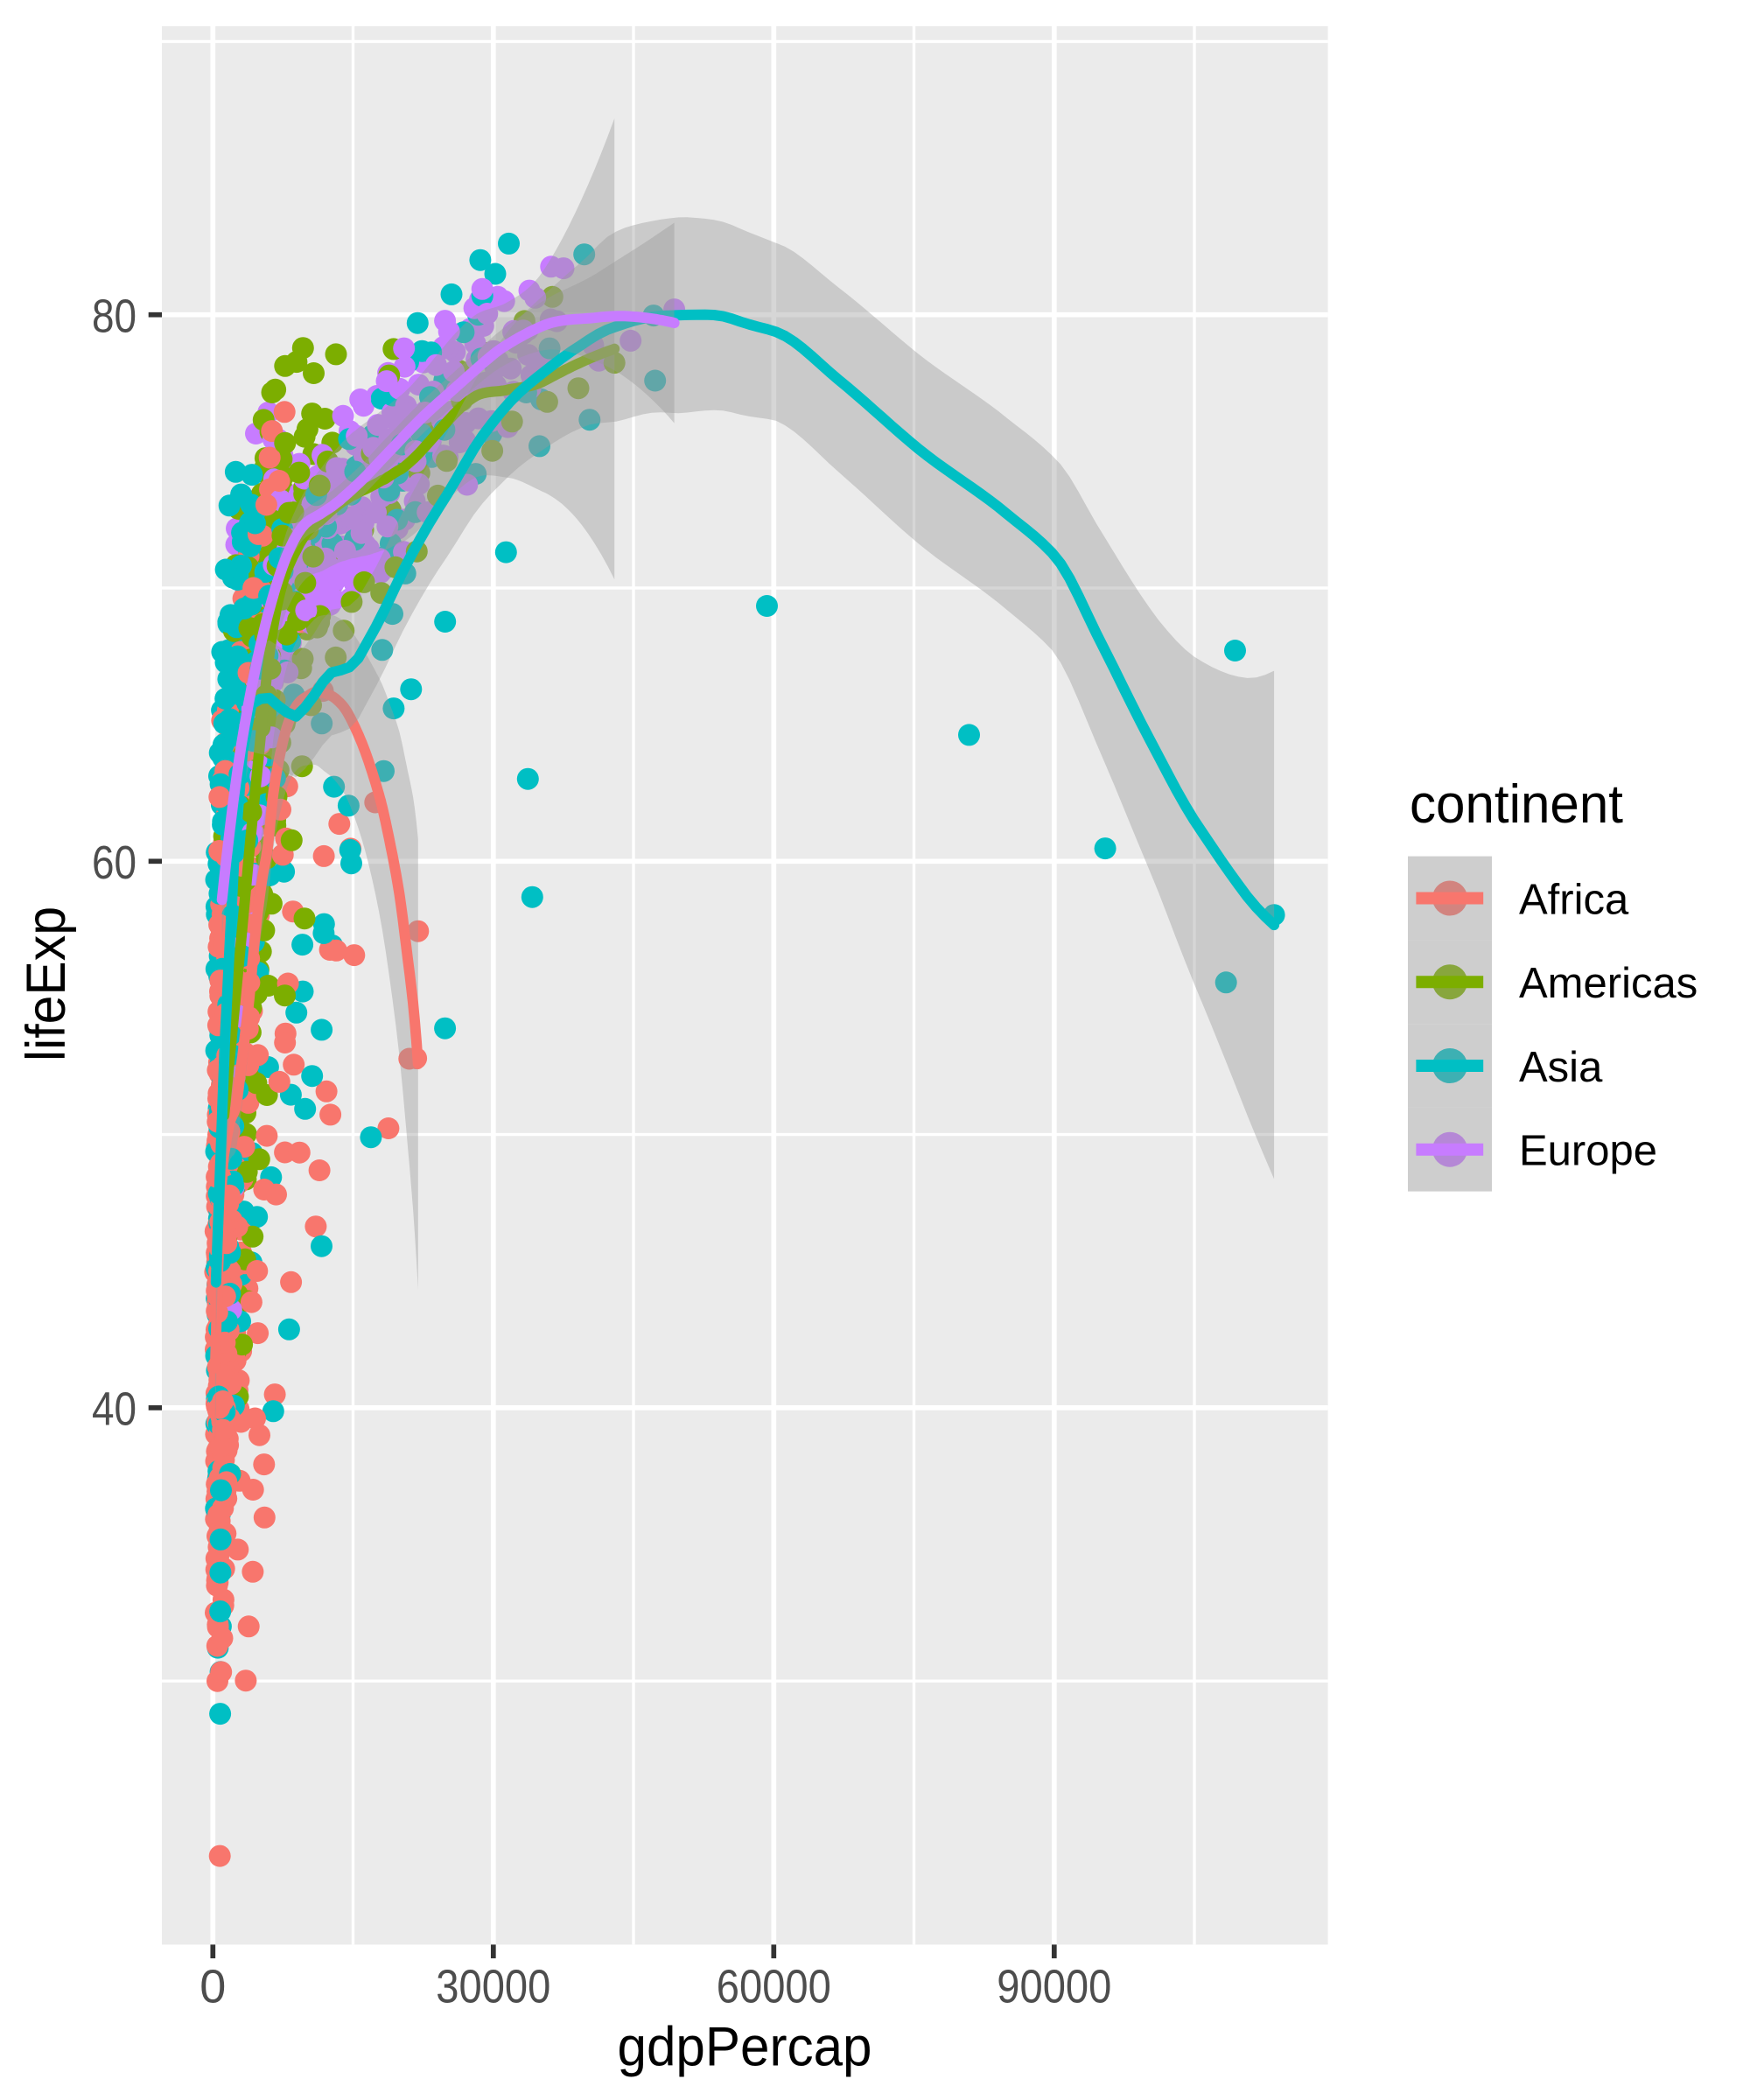  What do you see at coordinates (114, 1409) in the screenshot?
I see `svg-text: 40` at bounding box center [114, 1409].